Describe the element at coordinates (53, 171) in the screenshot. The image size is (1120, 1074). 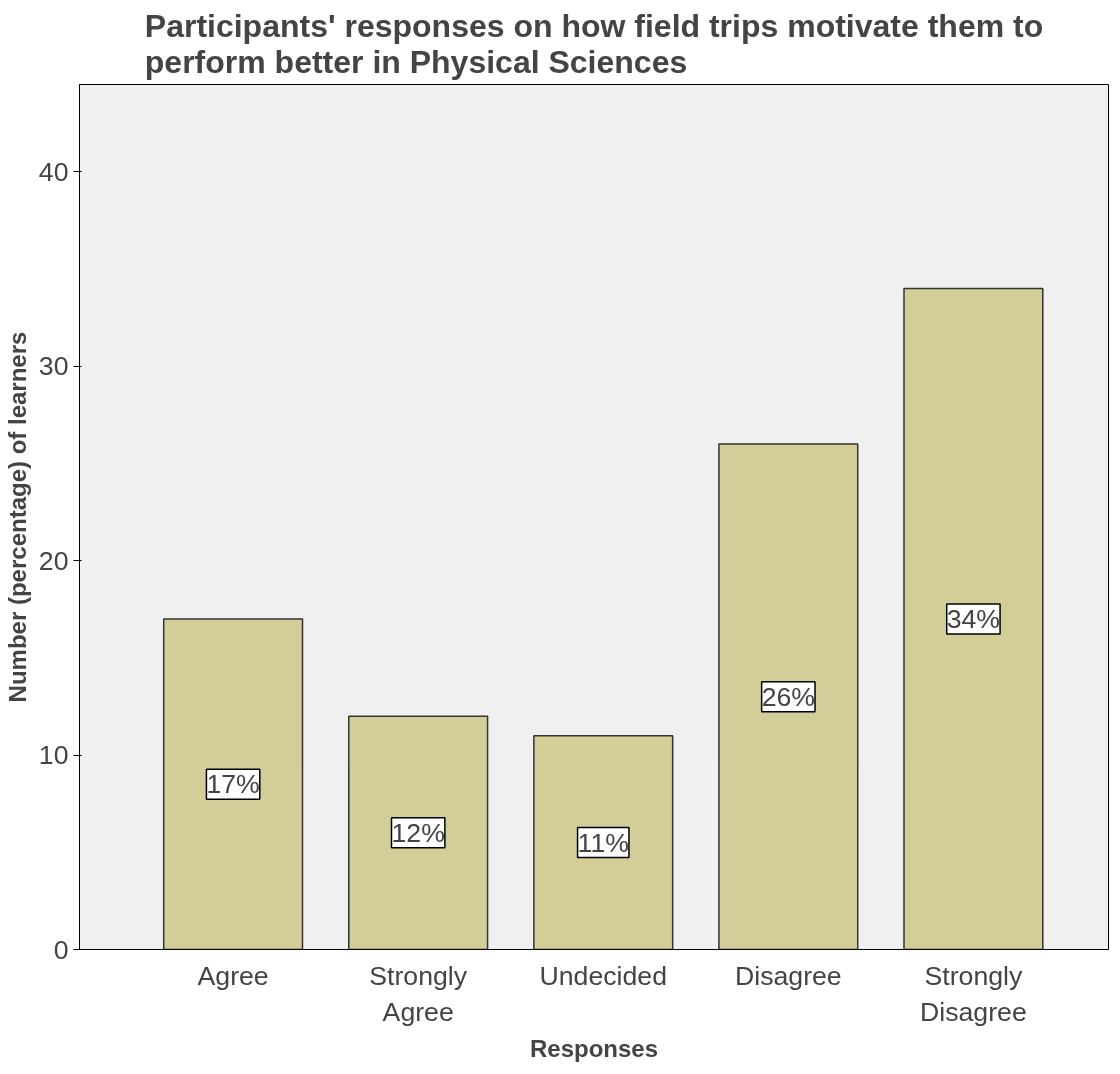
I see `y-tick-label: 40` at that location.